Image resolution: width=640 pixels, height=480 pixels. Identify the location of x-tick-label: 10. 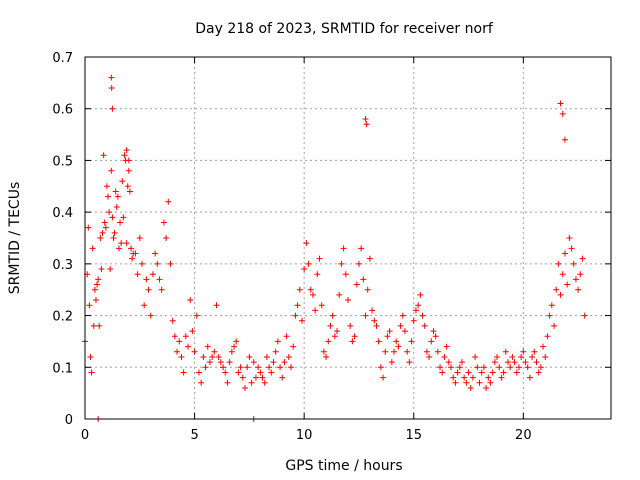
(304, 435).